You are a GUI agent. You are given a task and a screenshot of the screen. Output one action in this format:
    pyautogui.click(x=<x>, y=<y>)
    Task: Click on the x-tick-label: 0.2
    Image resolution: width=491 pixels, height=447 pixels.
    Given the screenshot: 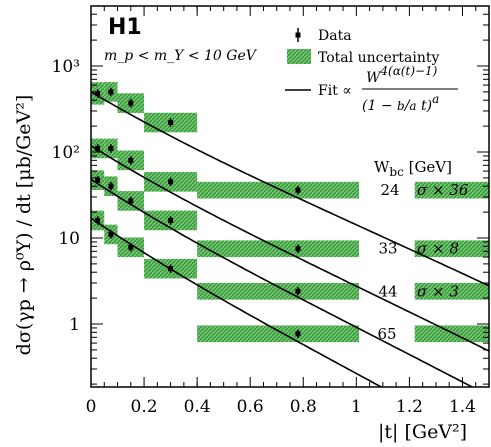 What is the action you would take?
    pyautogui.click(x=144, y=407)
    